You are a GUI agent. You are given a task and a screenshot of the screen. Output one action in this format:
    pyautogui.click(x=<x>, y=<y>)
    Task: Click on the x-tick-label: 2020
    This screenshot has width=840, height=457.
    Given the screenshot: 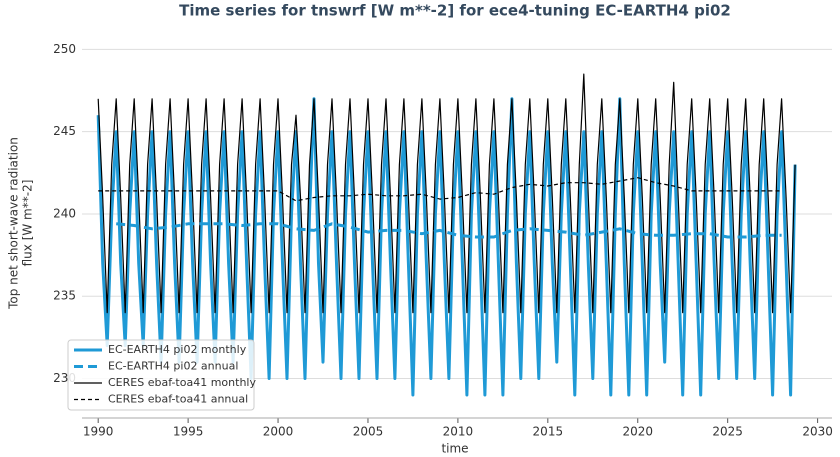 What is the action you would take?
    pyautogui.click(x=637, y=432)
    